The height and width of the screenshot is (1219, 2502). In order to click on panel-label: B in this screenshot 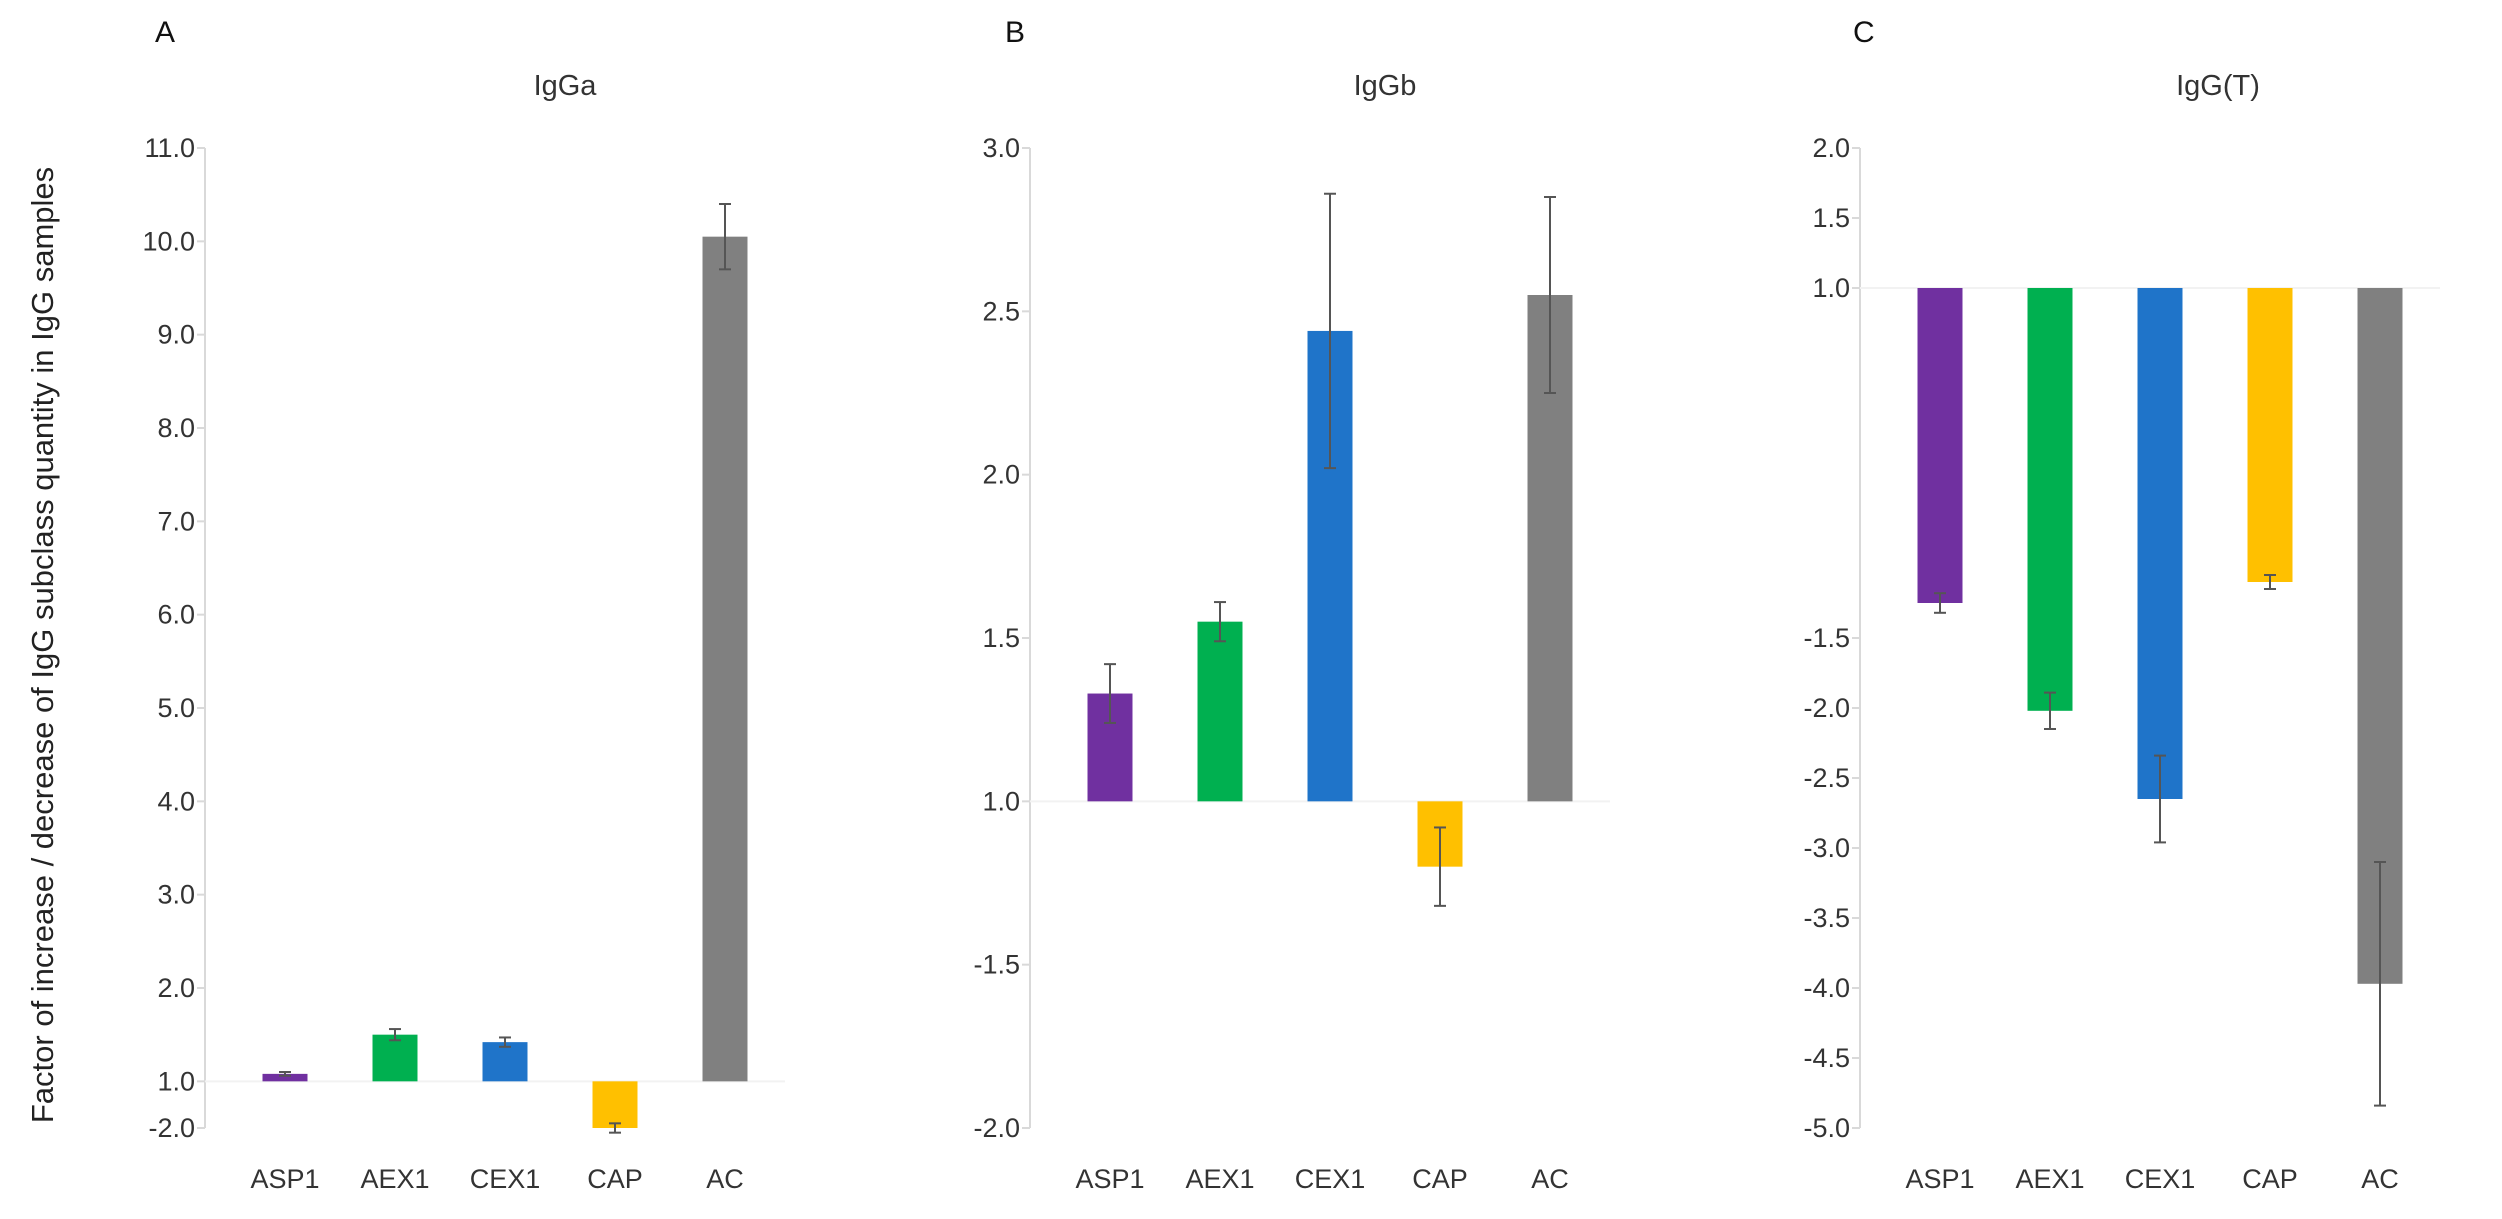, I will do `click(1015, 32)`.